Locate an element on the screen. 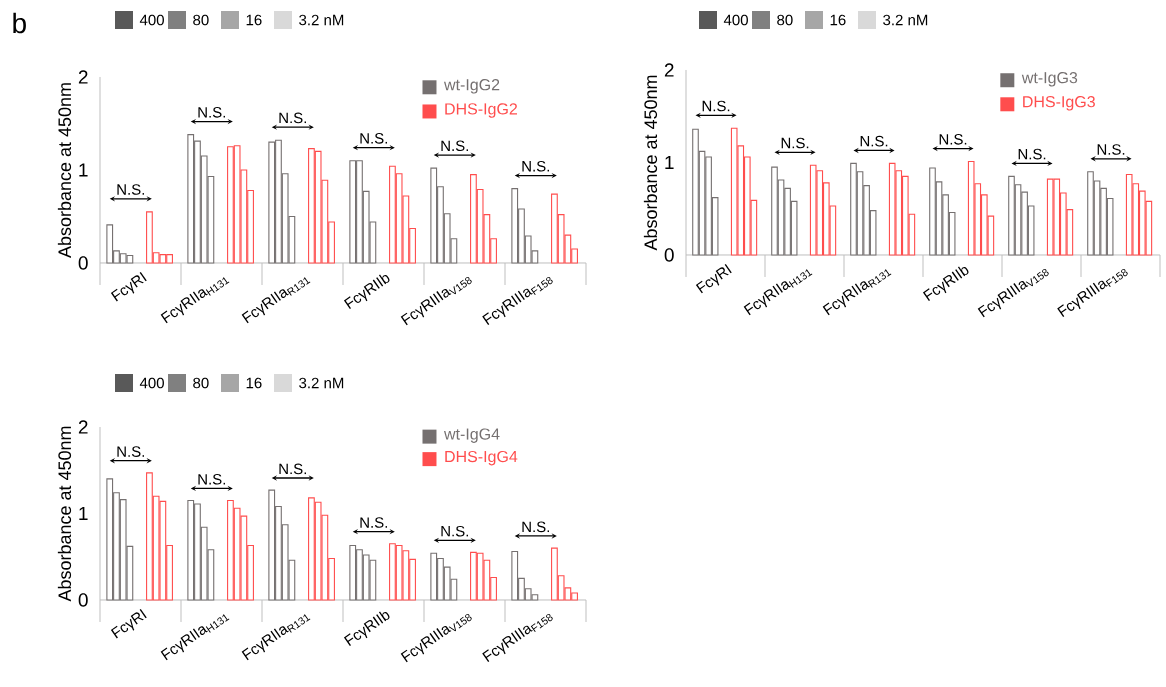 The image size is (1166, 687). chart-title: b is located at coordinates (19, 23).